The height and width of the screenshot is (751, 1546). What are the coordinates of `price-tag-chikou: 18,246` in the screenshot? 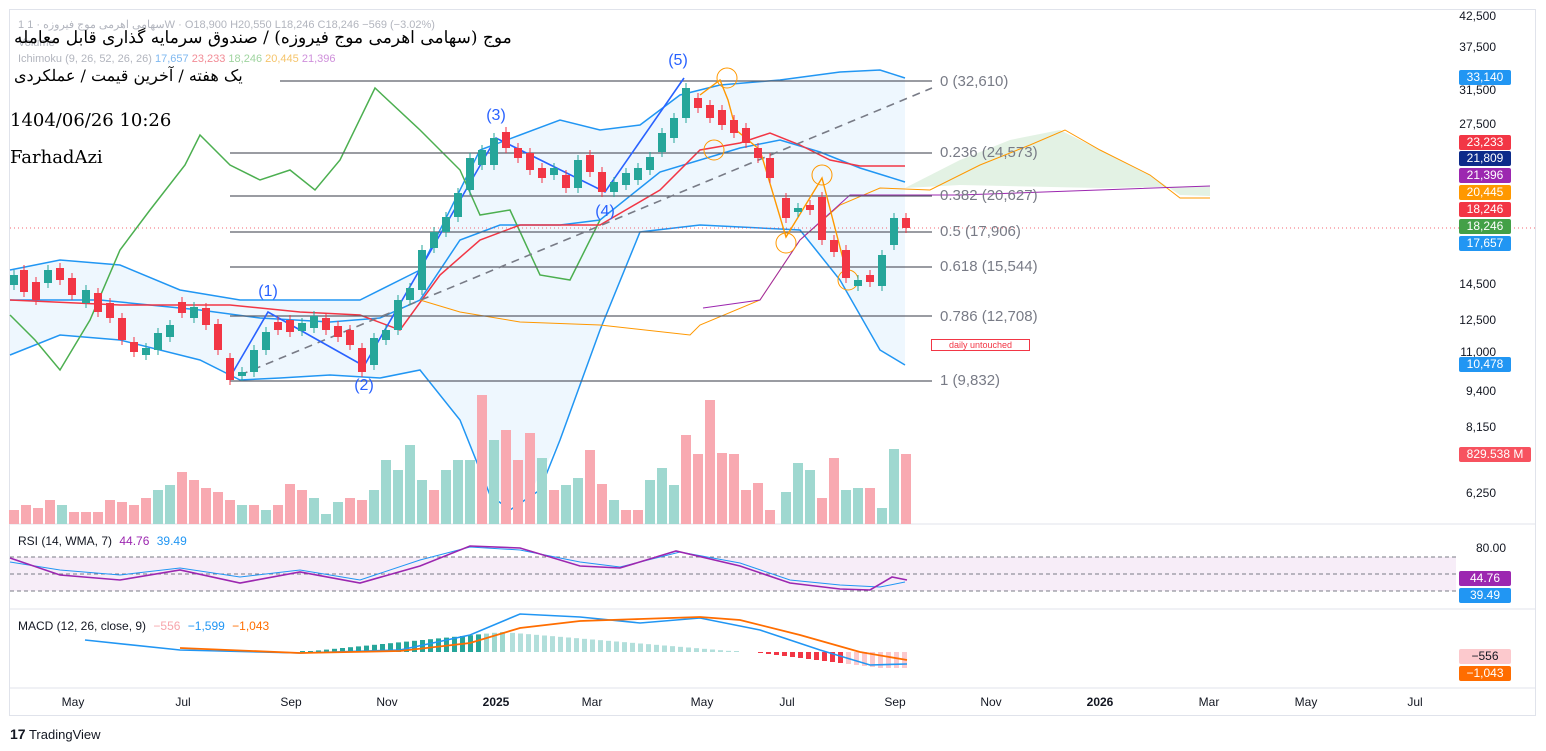 It's located at (1485, 226).